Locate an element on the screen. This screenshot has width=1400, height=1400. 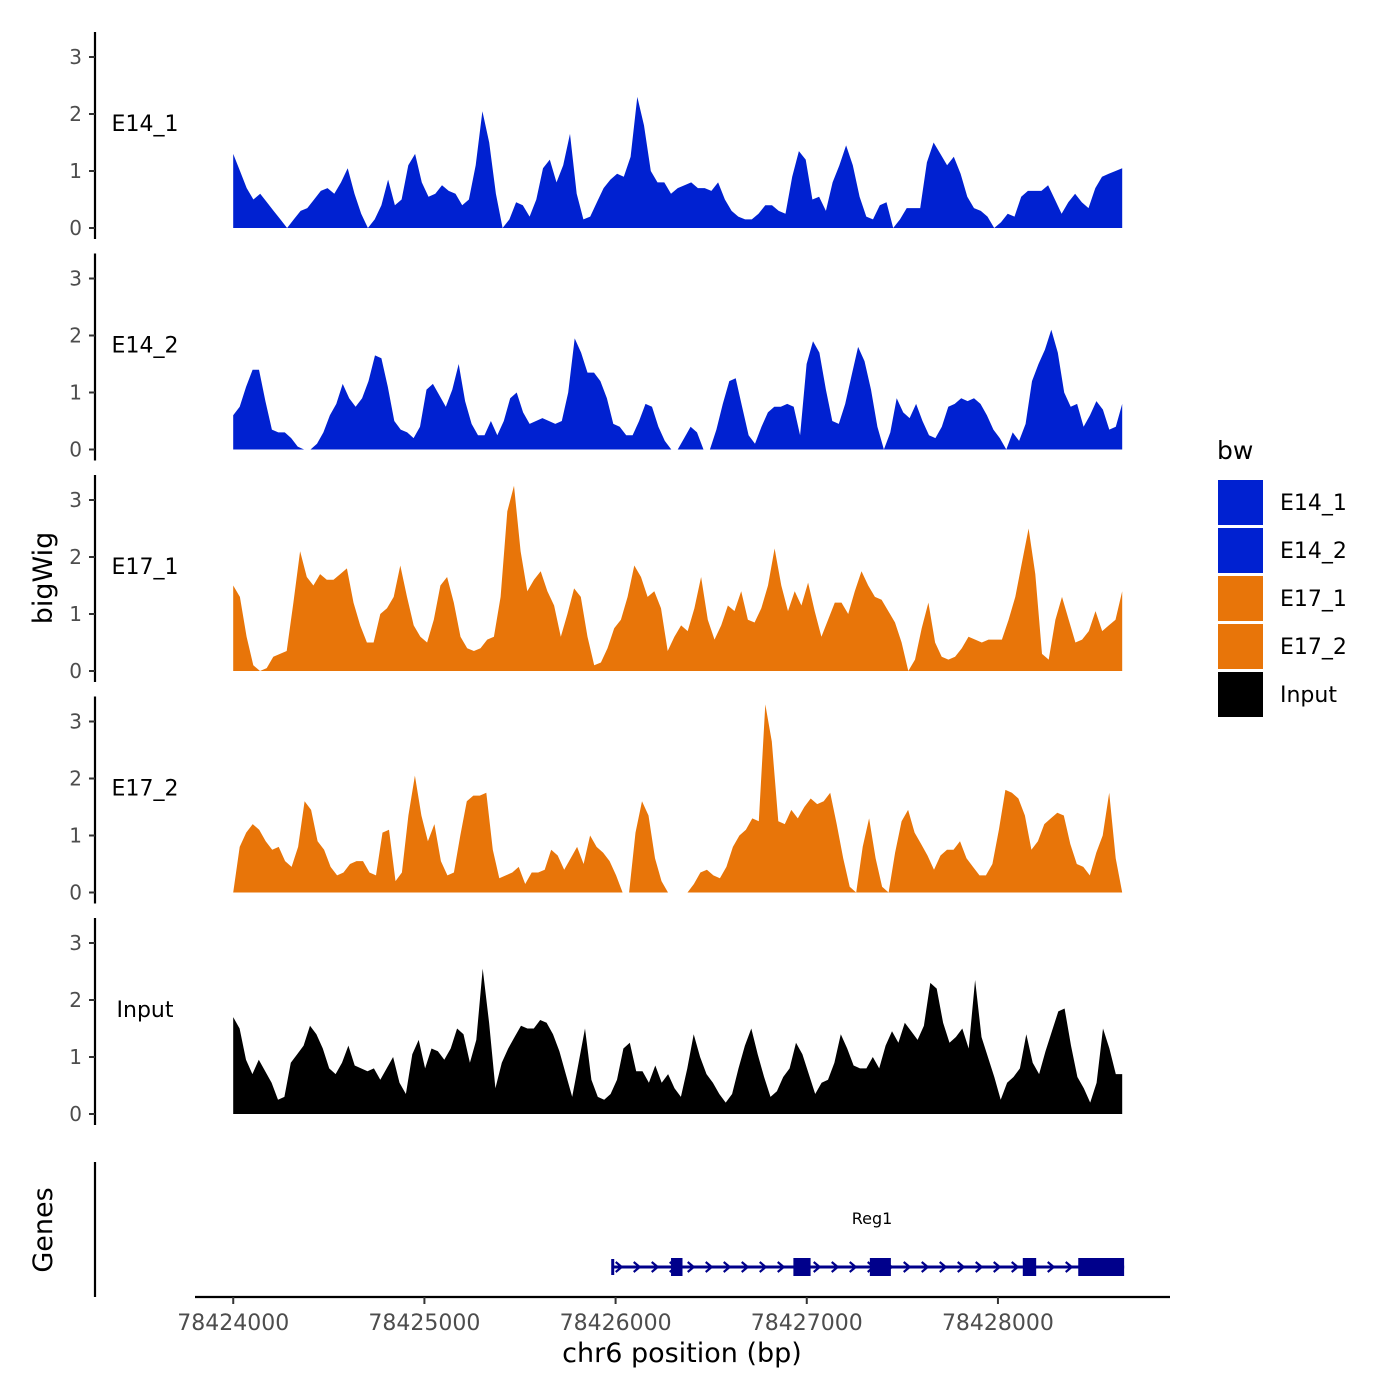
track-label: E14_1 is located at coordinates (145, 124).